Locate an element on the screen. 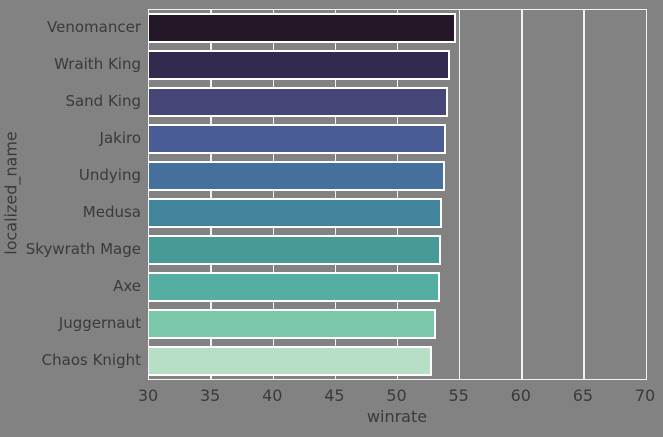 The height and width of the screenshot is (437, 663). x-tick-label: 65 is located at coordinates (583, 395).